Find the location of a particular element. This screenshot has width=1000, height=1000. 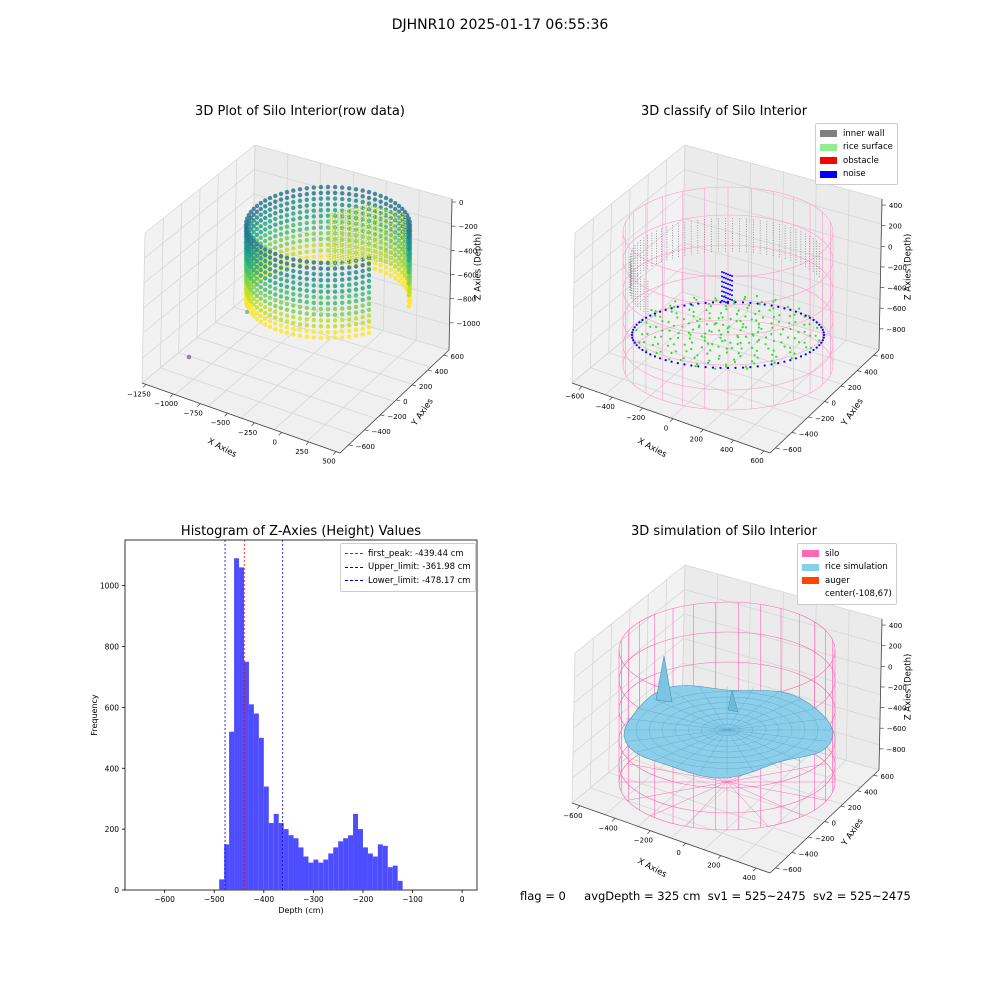

z-tick-label: −1000 is located at coordinates (469, 324).